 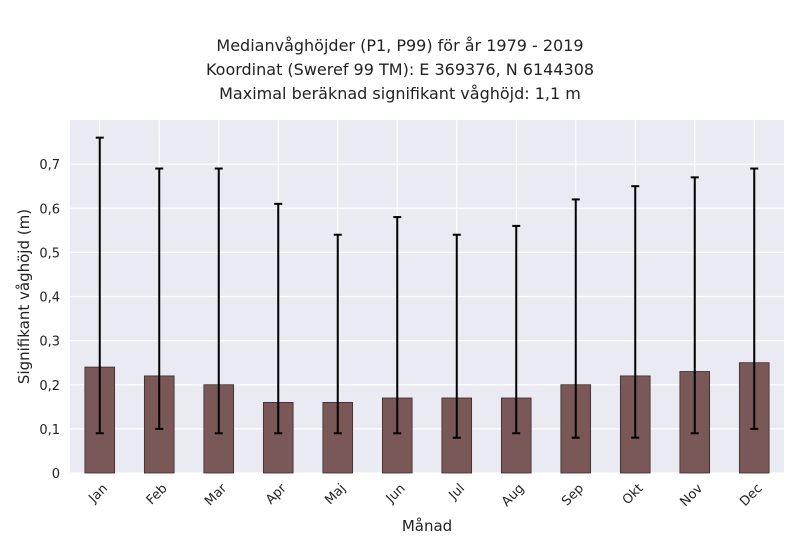 I want to click on error-bar-aug, so click(x=516, y=329).